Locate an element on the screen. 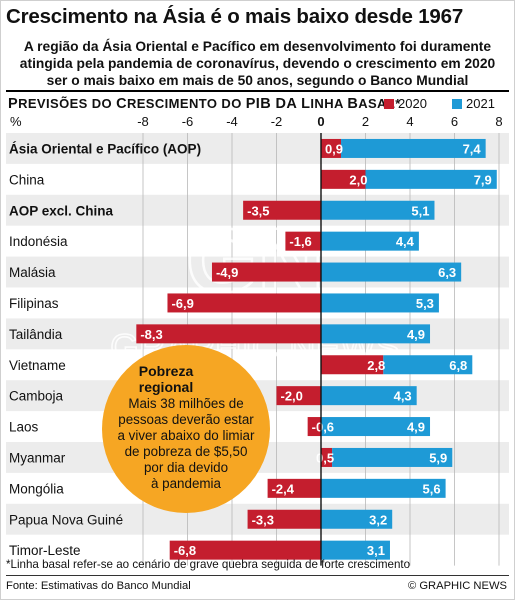 The image size is (515, 600). value-label-2020: -1,6 is located at coordinates (300, 241).